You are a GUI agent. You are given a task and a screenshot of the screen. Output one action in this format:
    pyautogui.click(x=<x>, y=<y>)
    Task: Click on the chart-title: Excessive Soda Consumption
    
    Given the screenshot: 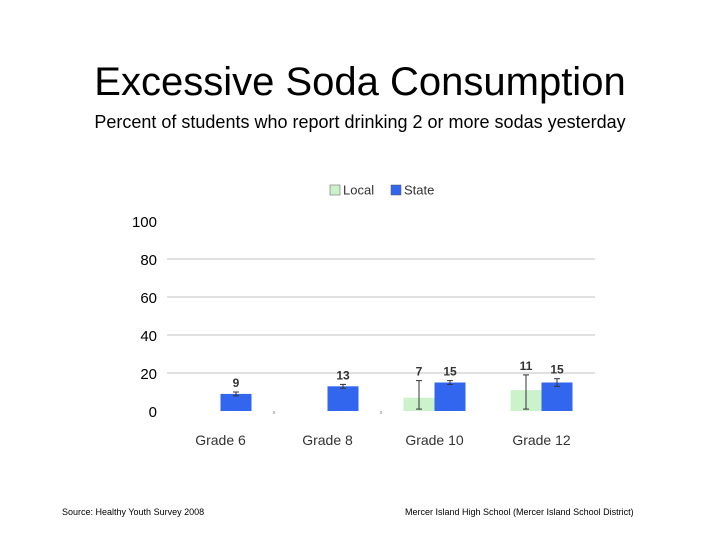 What is the action you would take?
    pyautogui.click(x=360, y=82)
    